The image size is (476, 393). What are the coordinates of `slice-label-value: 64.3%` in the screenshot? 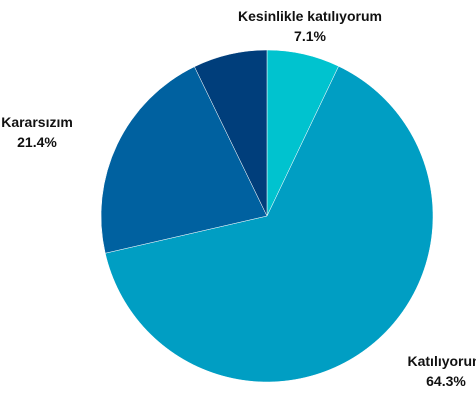 It's located at (441, 381).